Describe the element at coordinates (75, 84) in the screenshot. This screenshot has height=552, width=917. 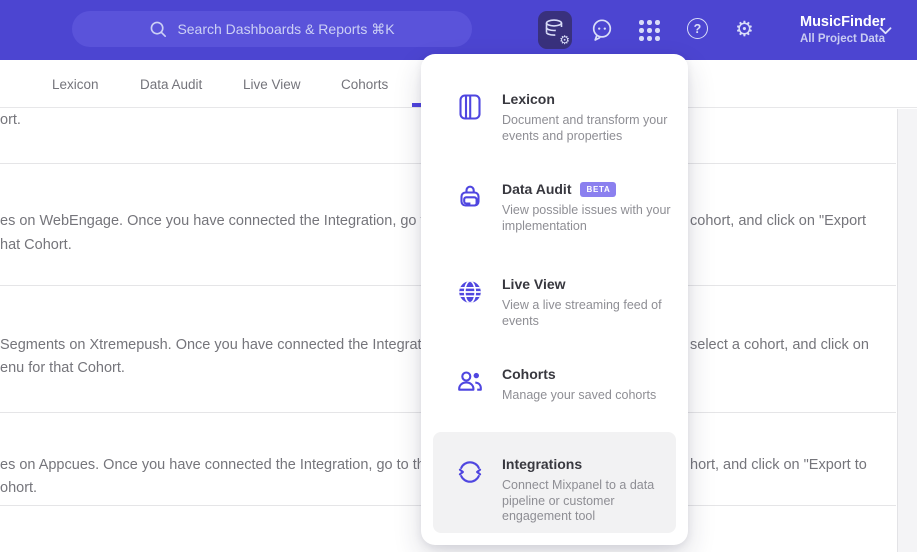
I see `tab-lexicon: Lexicon` at that location.